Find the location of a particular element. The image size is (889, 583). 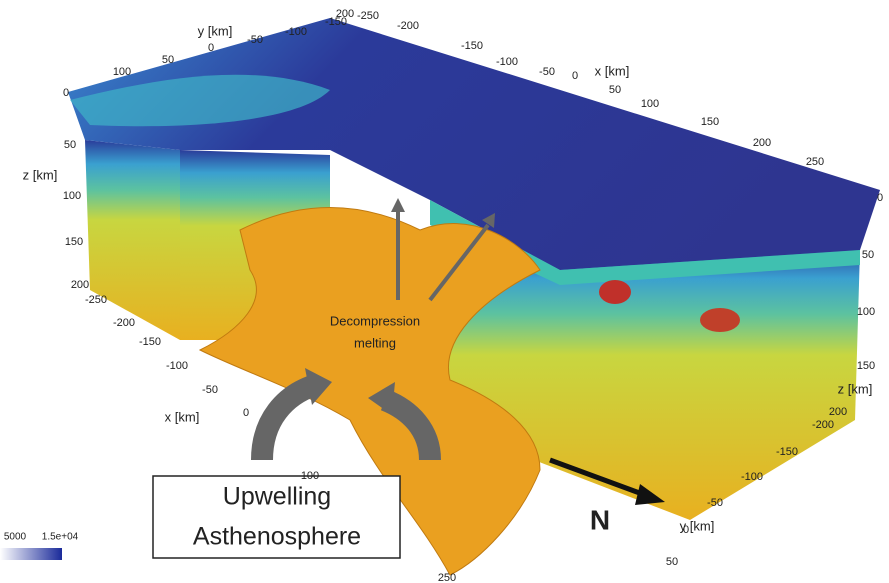

annotation: melting is located at coordinates (375, 342).